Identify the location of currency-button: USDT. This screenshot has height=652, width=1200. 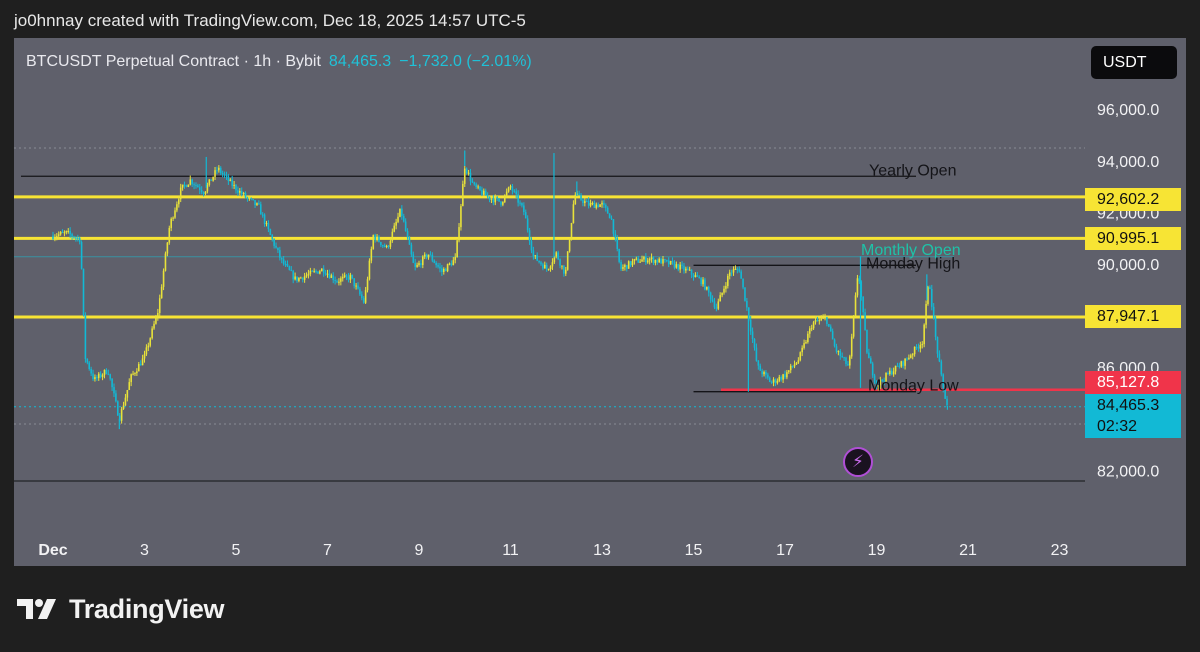
(1134, 62).